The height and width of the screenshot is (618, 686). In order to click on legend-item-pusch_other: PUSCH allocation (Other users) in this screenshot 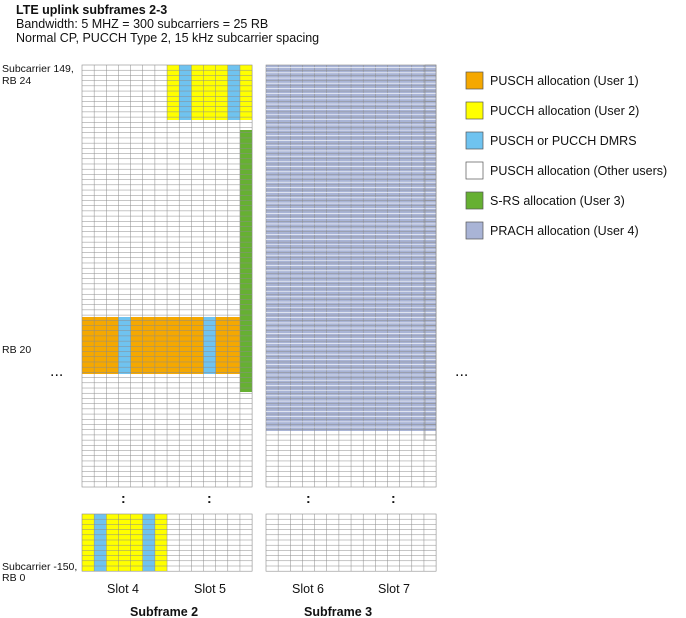, I will do `click(566, 170)`.